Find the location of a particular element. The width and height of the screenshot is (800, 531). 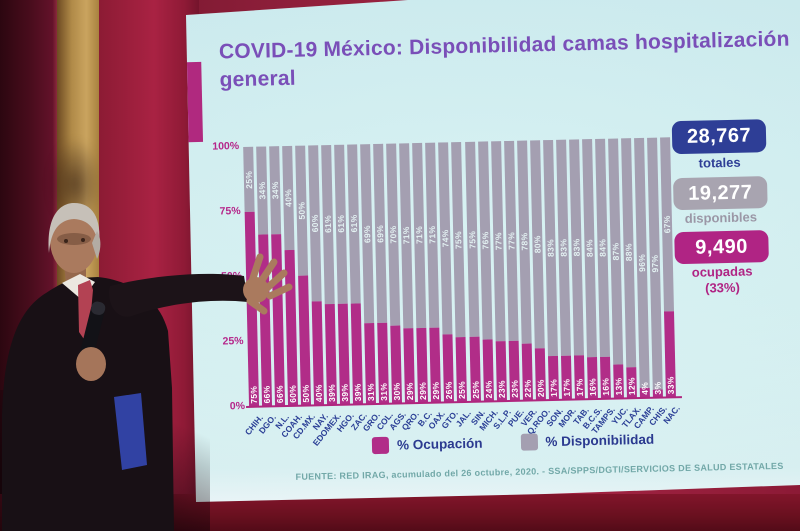

presenter-eye-right is located at coordinates (83, 240).